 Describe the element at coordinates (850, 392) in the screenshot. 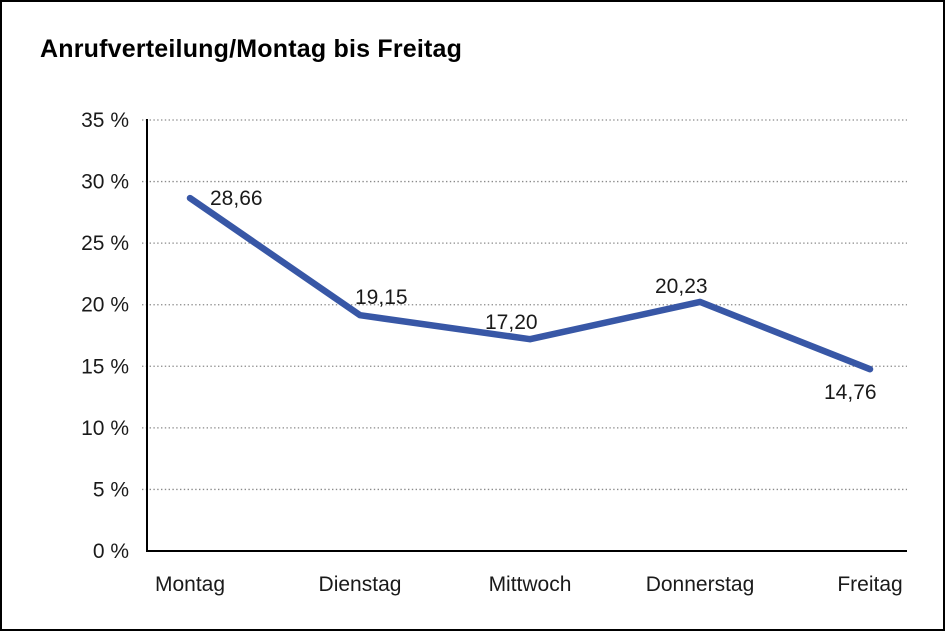

I see `data-point-label: 14,76` at that location.